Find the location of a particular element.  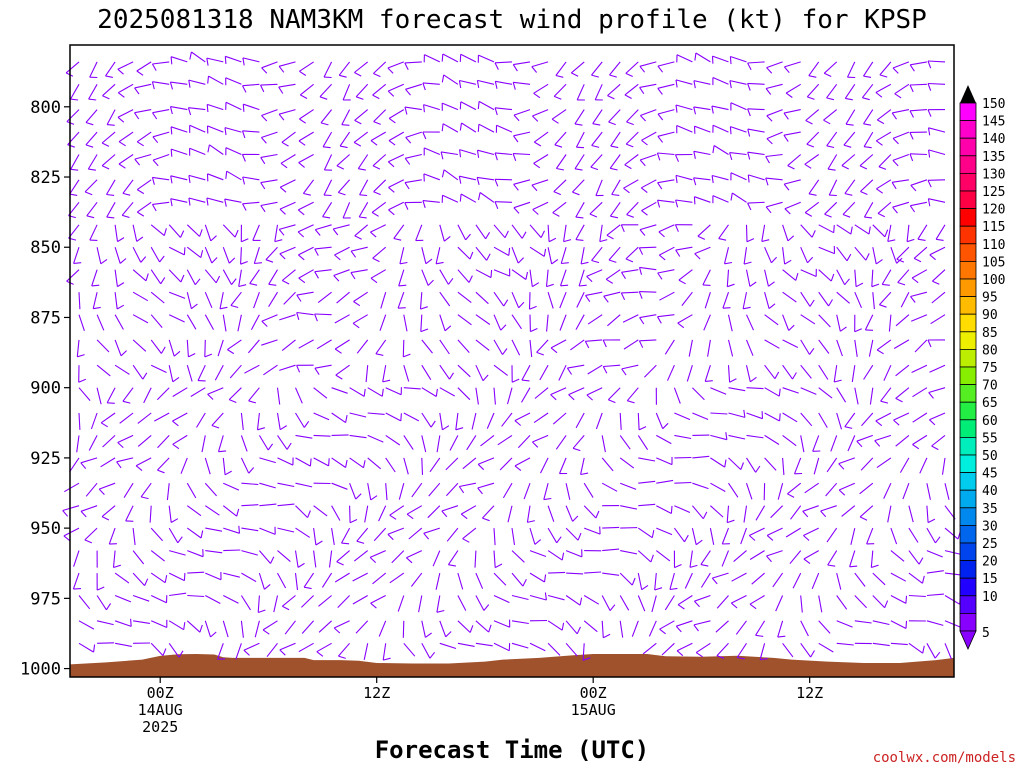

colorbar-top-arrow is located at coordinates (968, 94).